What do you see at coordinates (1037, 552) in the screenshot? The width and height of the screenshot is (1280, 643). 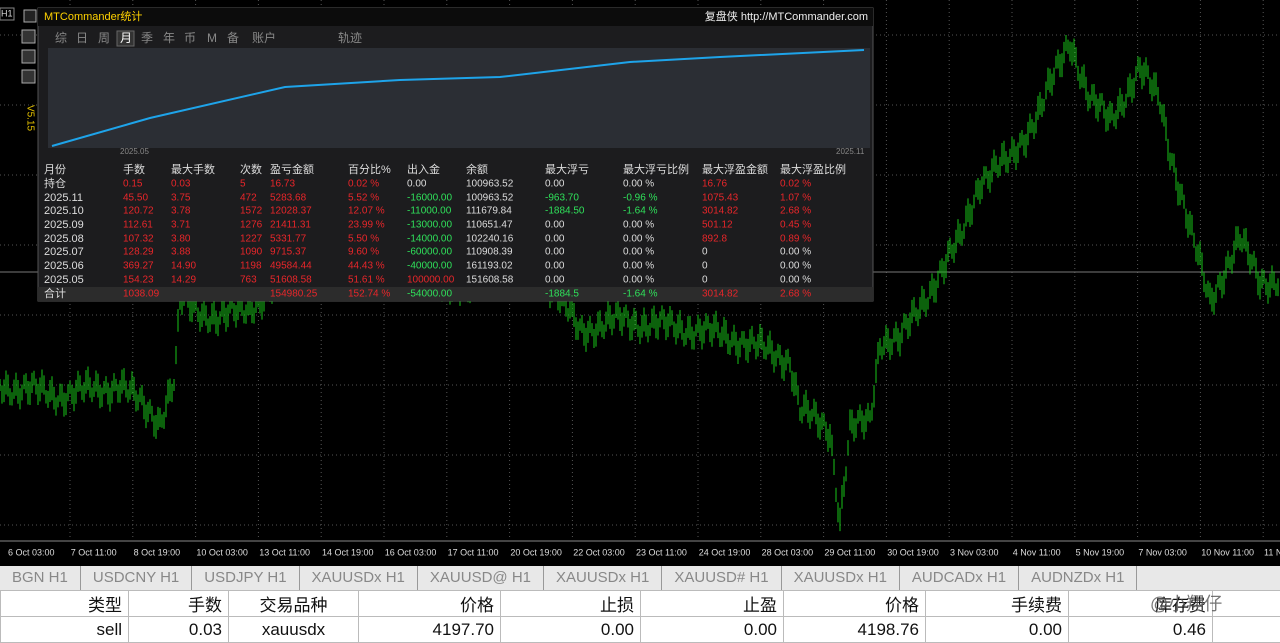 I see `time-label: 4 Nov 11:00` at bounding box center [1037, 552].